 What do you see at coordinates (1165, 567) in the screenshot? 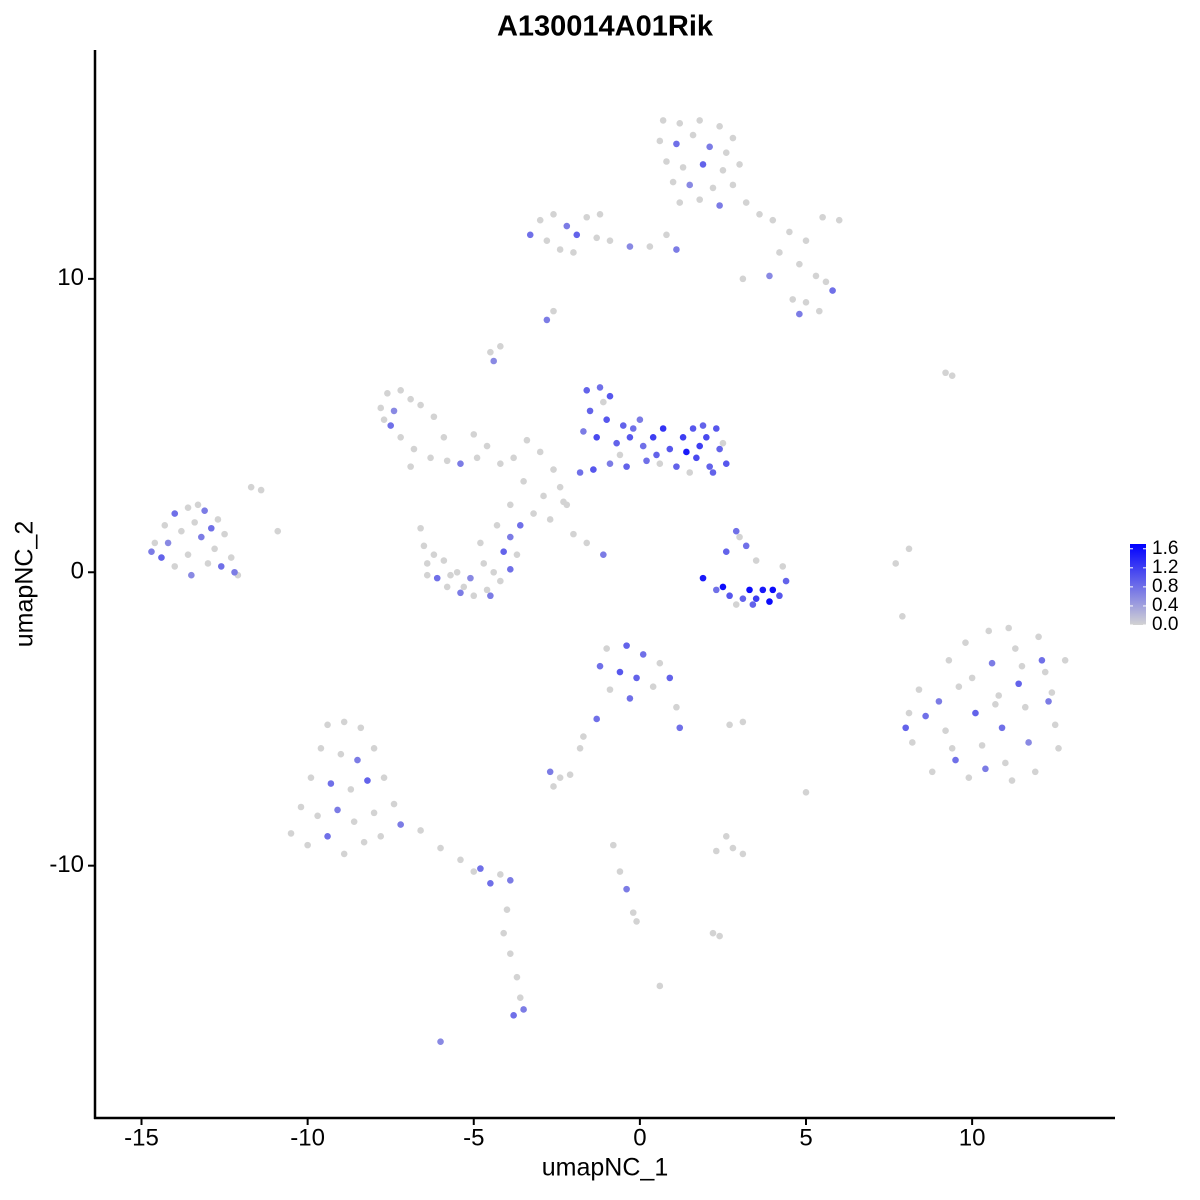
I see `color-tick-label: 1.2` at bounding box center [1165, 567].